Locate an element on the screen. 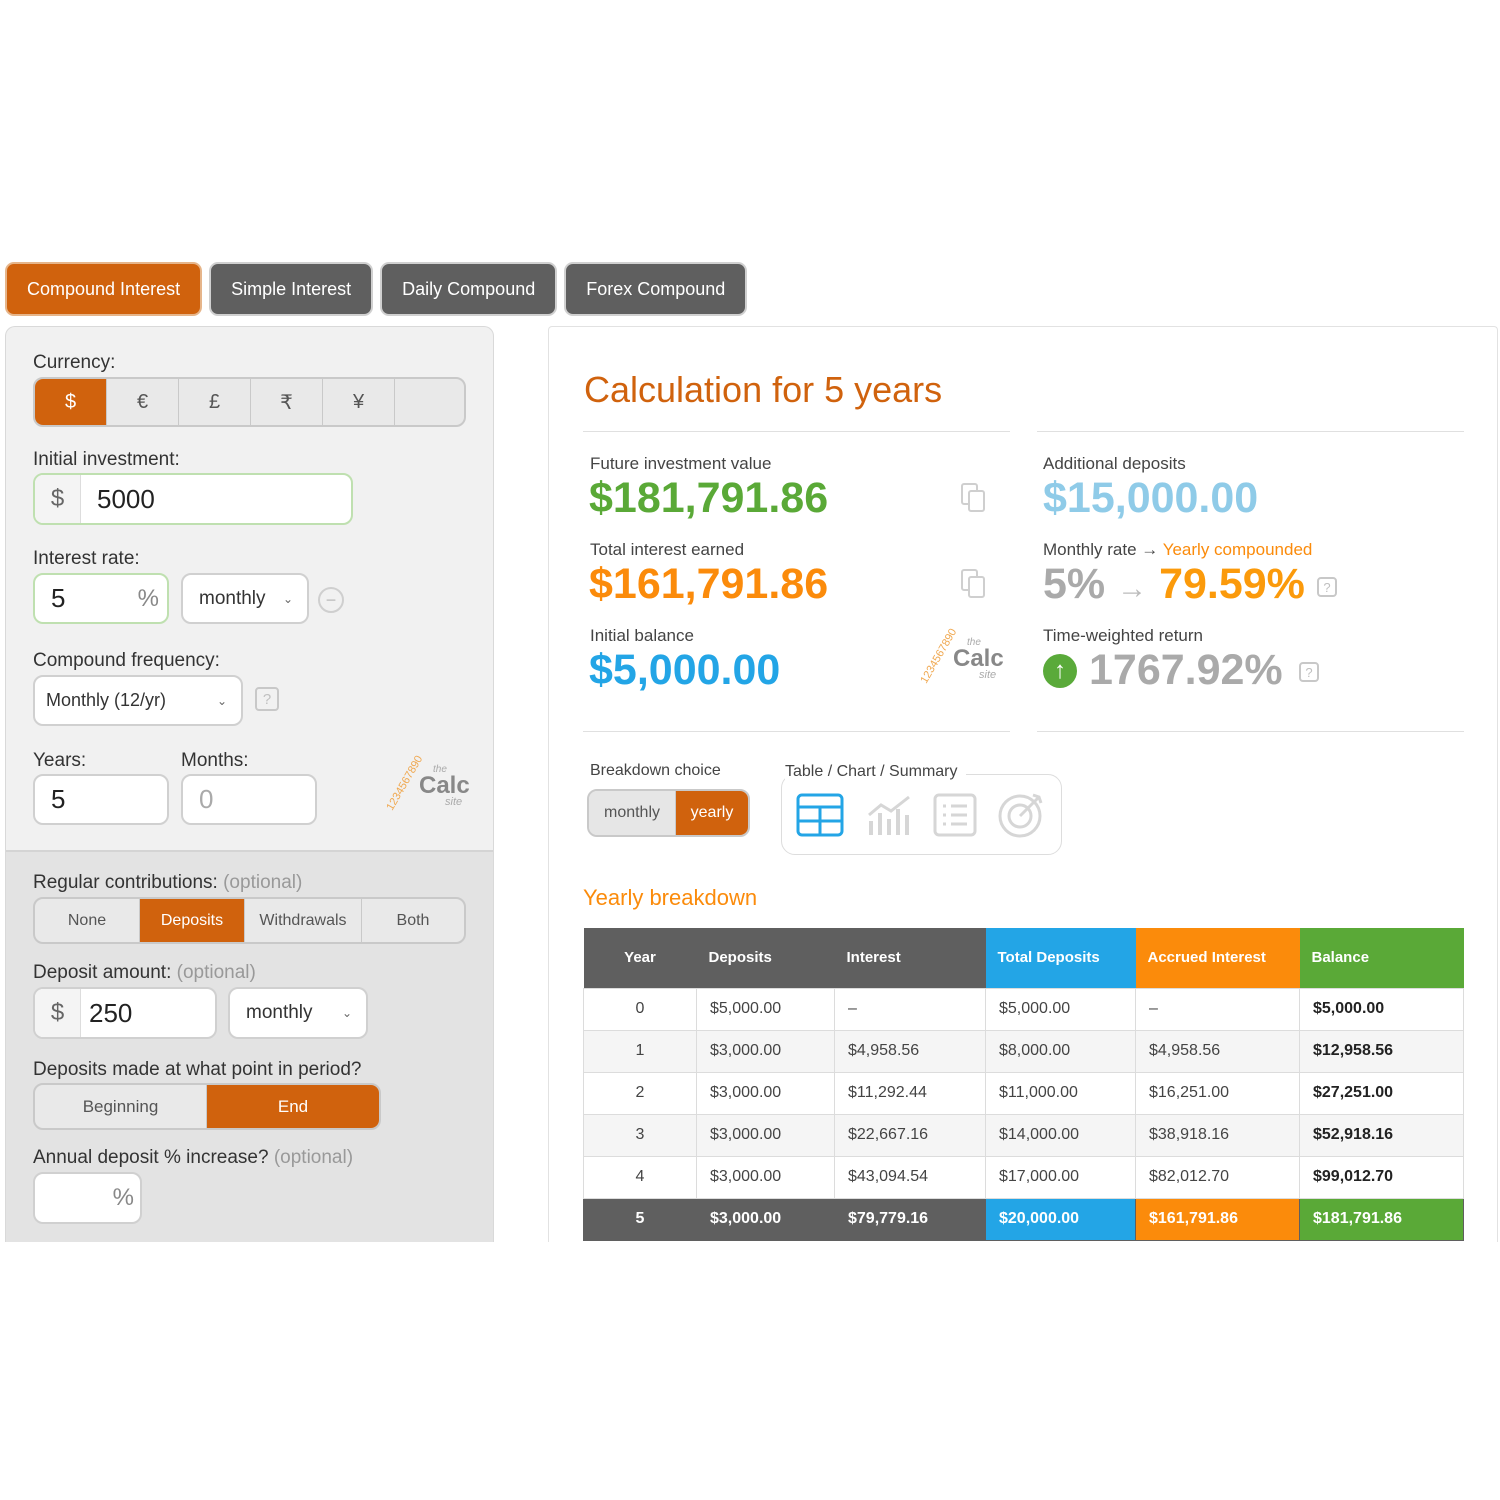 The image size is (1500, 1500). compound-frequency-value: Monthly (12/yr) is located at coordinates (106, 700).